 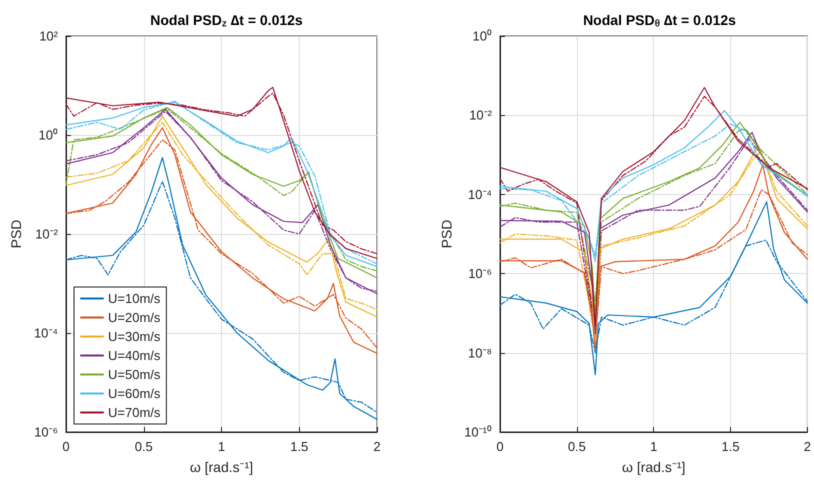 What do you see at coordinates (480, 352) in the screenshot?
I see `y-tick-label: 10⁻⁸` at bounding box center [480, 352].